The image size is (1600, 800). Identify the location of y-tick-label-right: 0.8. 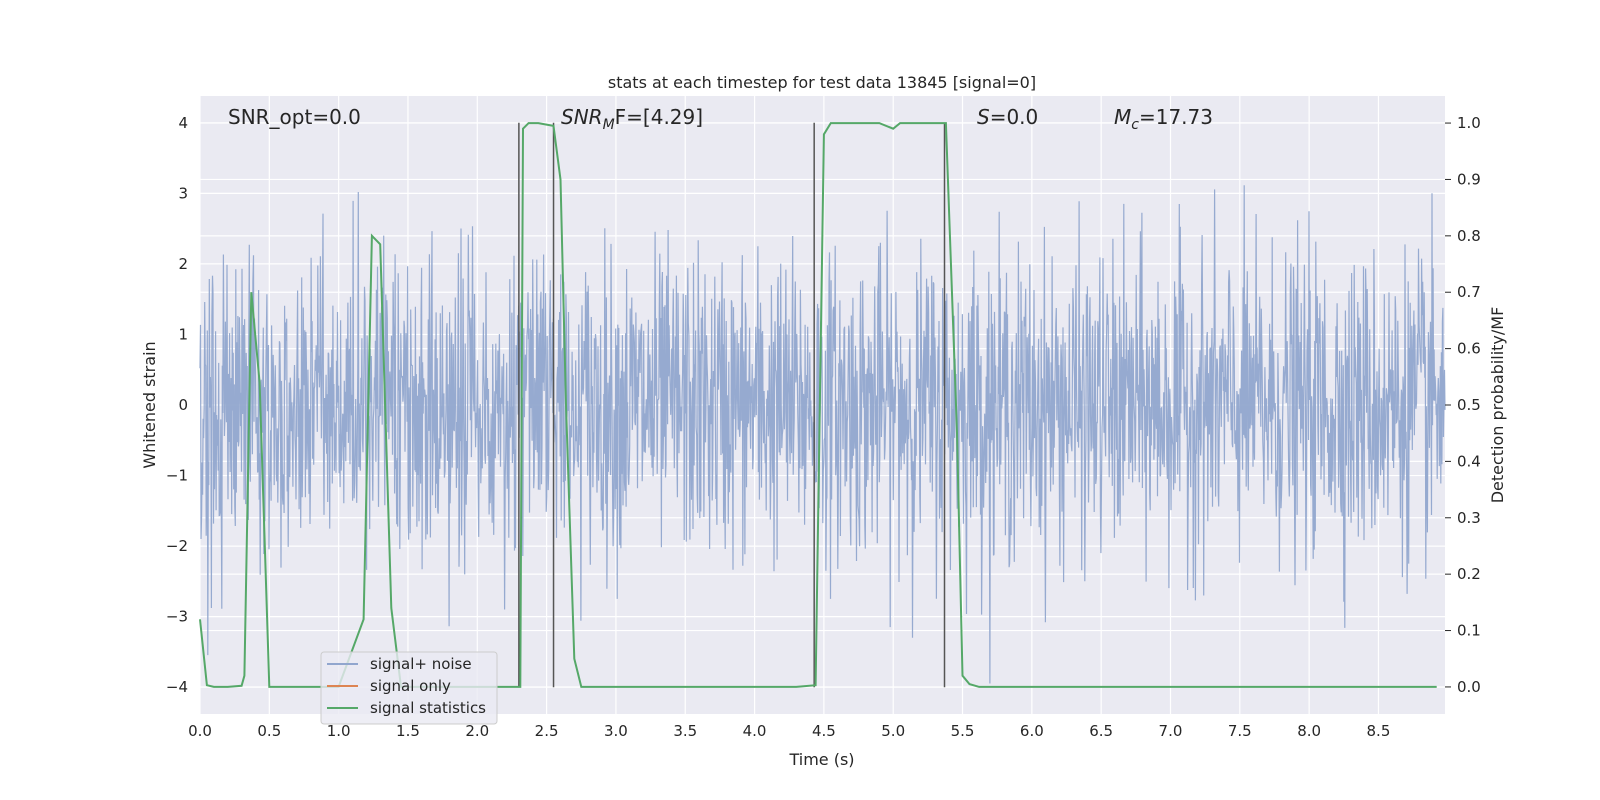
(1469, 236).